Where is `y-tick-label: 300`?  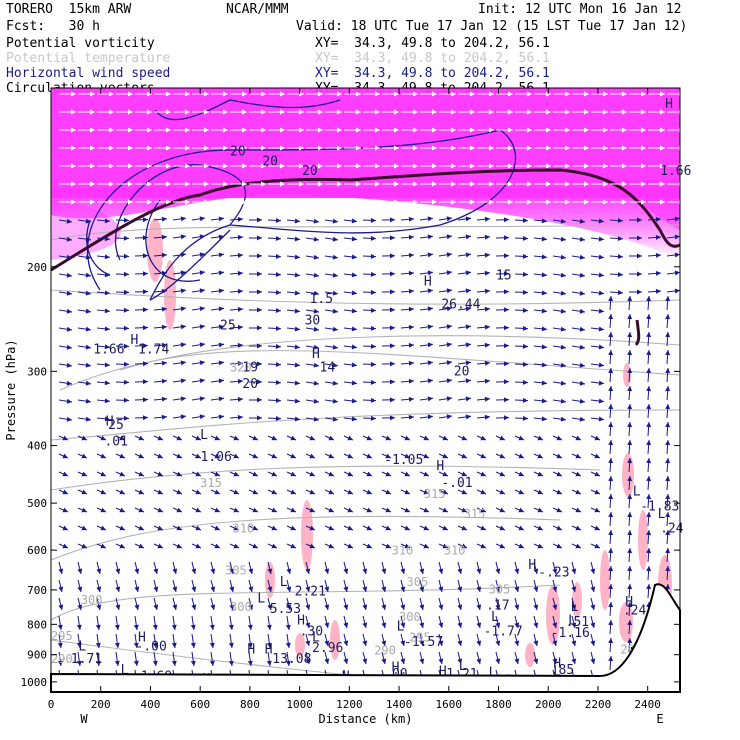
y-tick-label: 300 is located at coordinates (37, 371).